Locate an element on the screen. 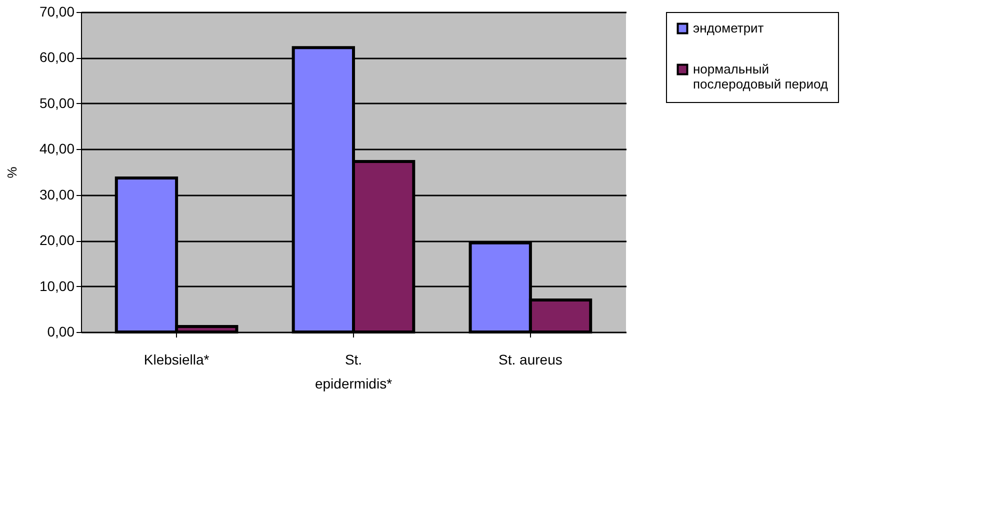 The image size is (983, 508). x-tick-label: Klebsiella* is located at coordinates (177, 360).